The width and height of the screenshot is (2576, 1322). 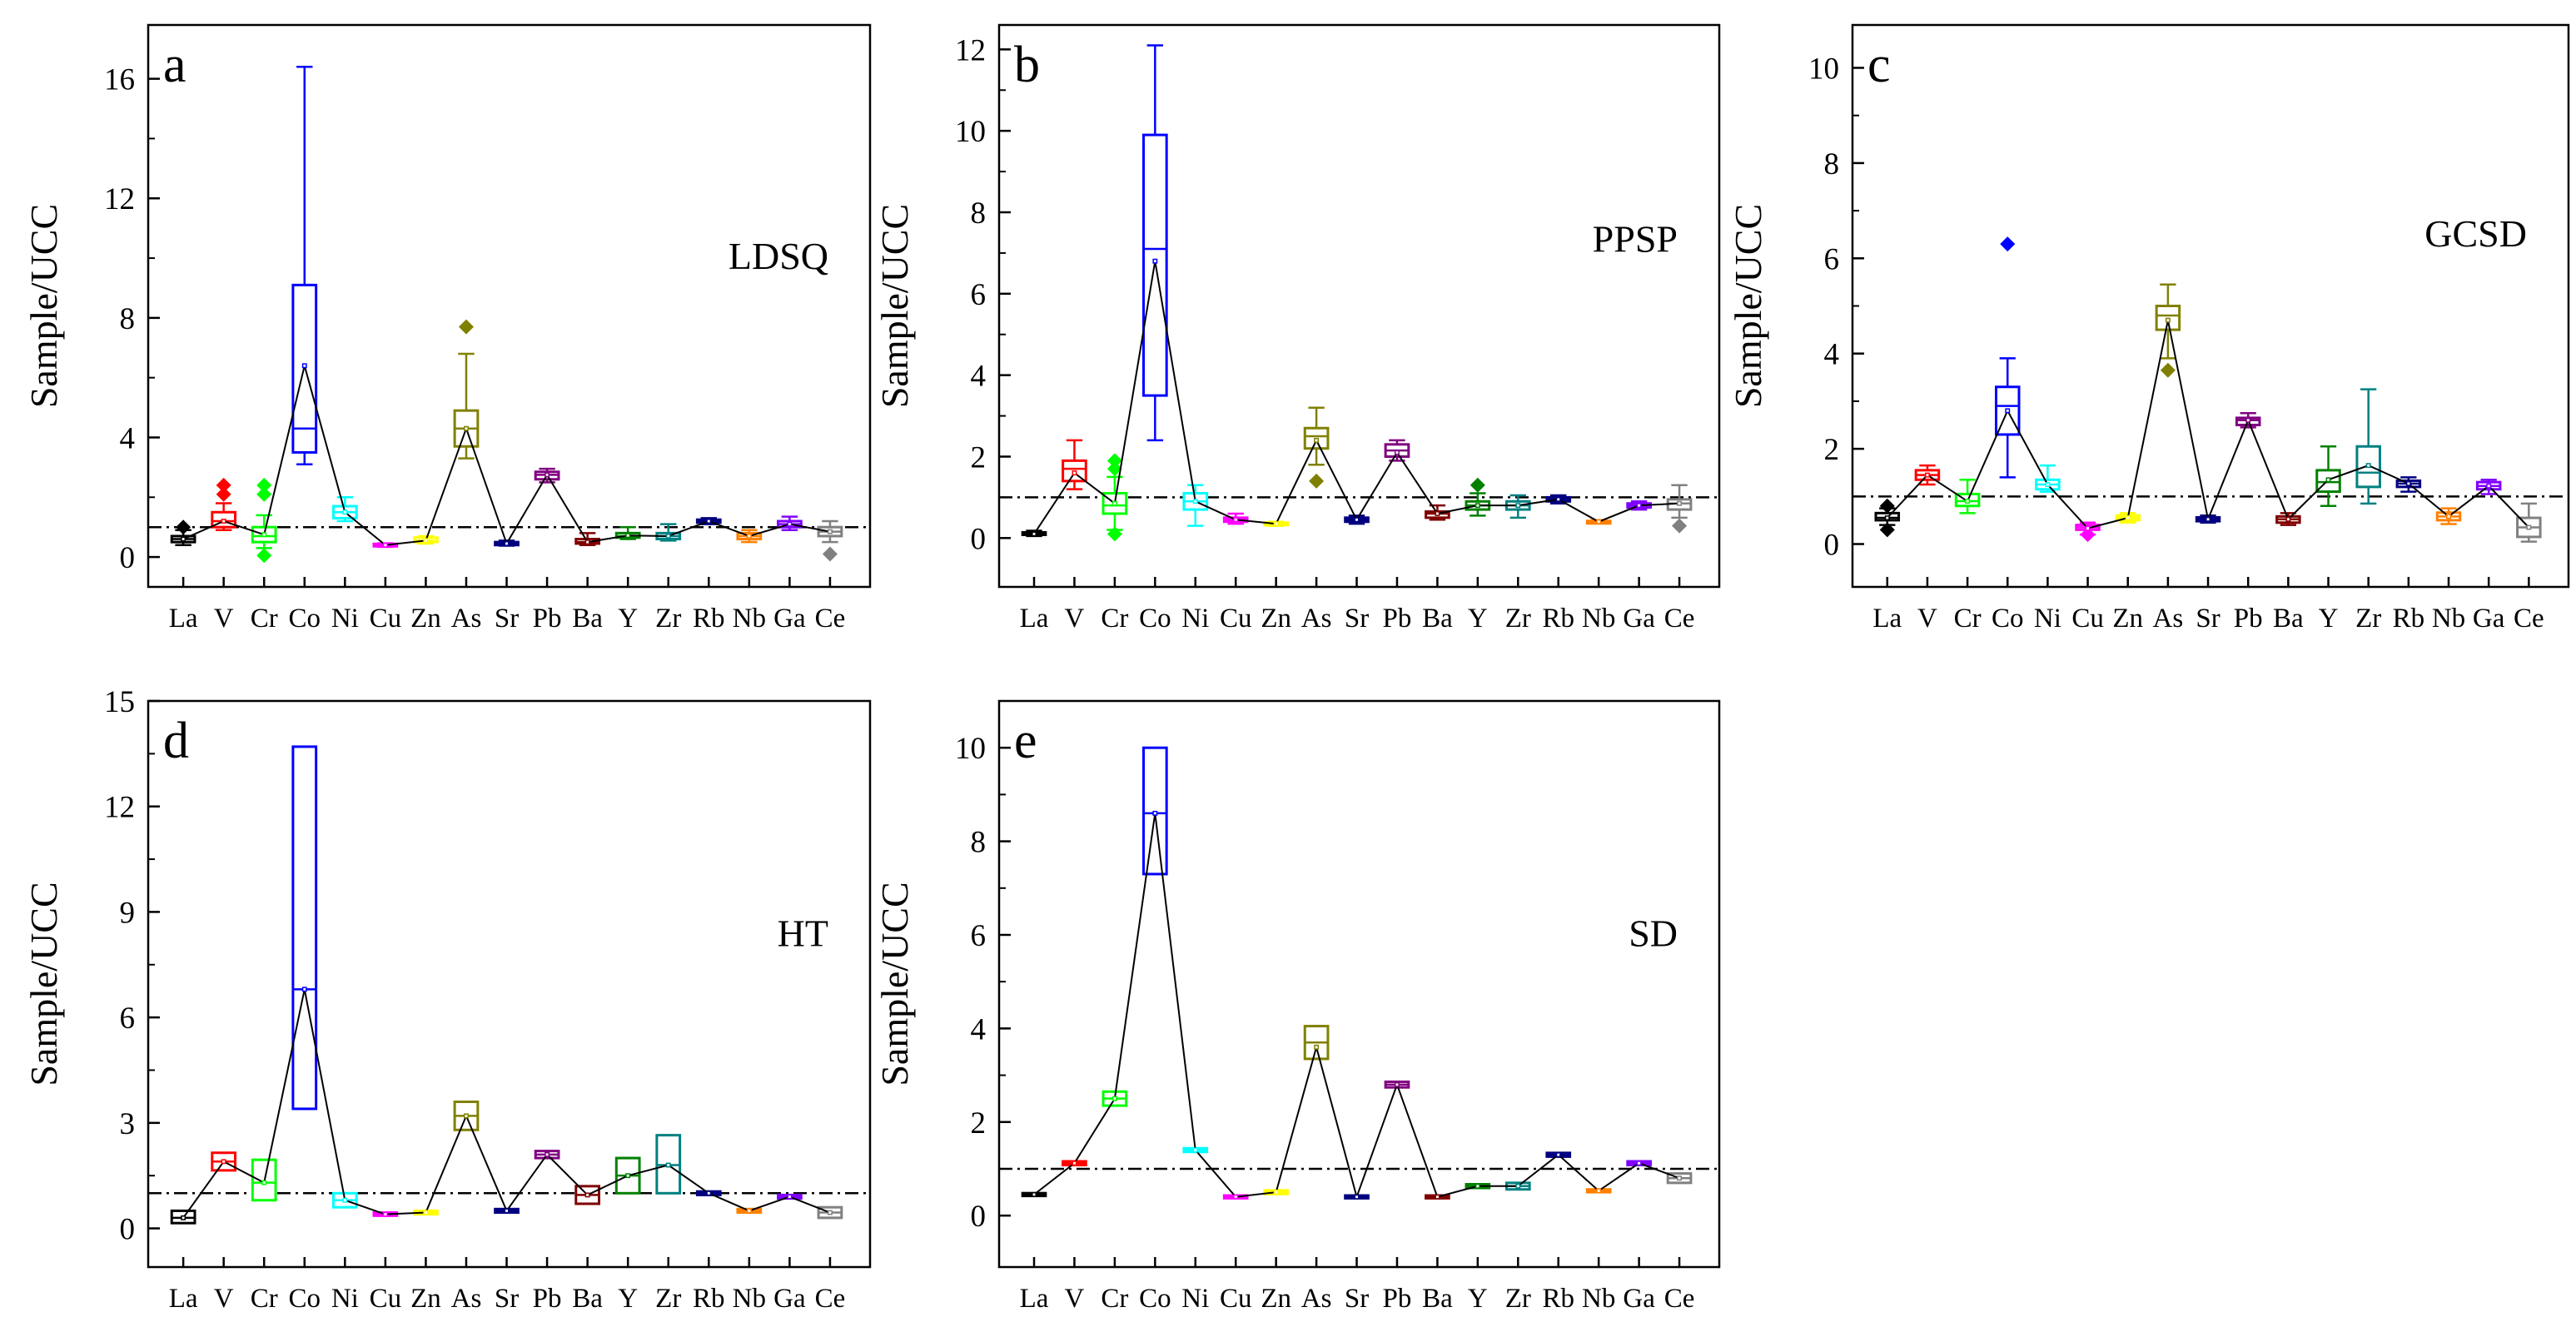 I want to click on box-Co, so click(x=1154, y=811).